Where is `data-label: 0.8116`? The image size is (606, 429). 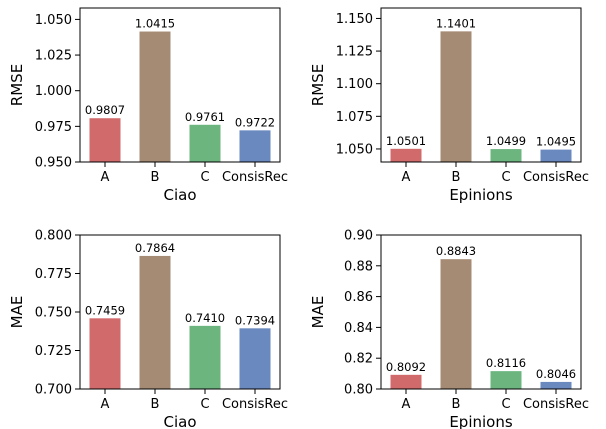
data-label: 0.8116 is located at coordinates (506, 363).